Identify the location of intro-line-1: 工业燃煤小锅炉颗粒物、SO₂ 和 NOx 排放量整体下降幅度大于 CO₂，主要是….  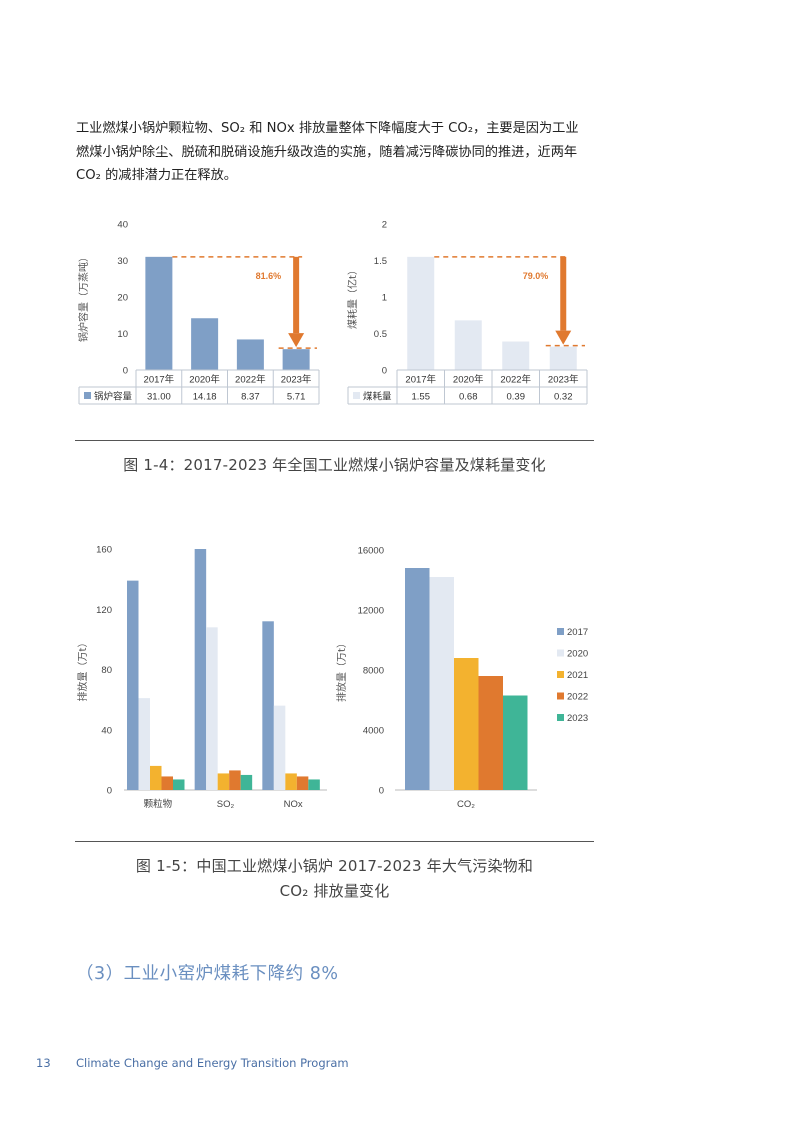
(327, 128).